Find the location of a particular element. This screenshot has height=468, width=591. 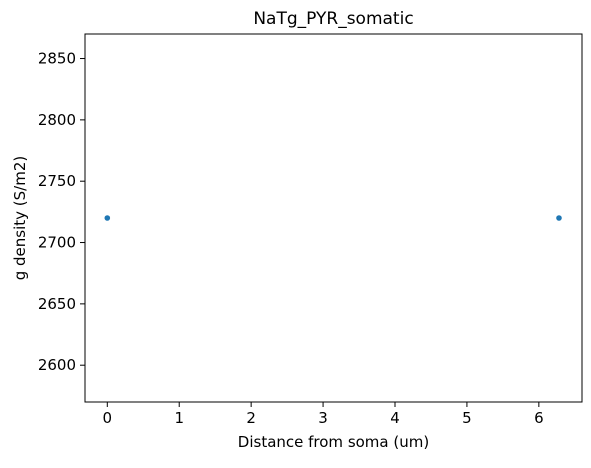

y-tick-label: 2600 is located at coordinates (57, 365).